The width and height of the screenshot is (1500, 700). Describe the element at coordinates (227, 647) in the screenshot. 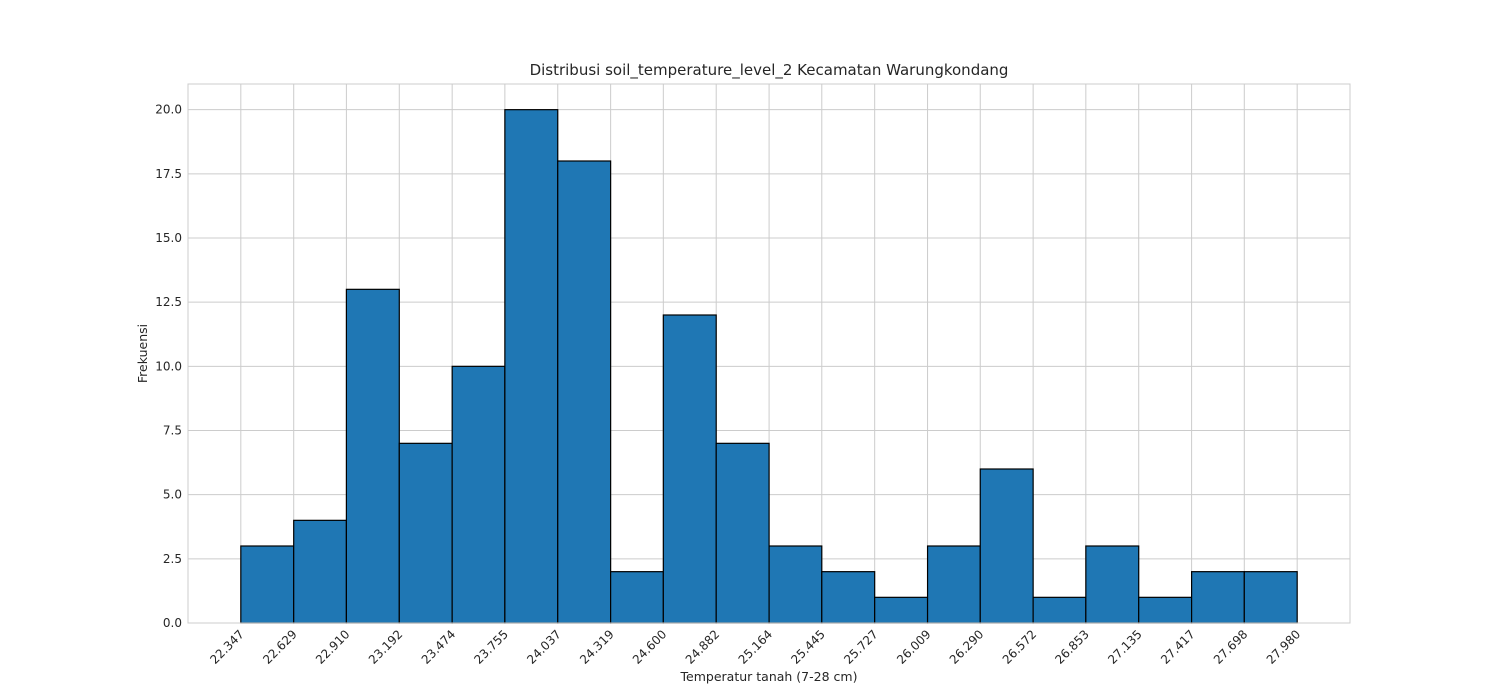

I see `x-tick-label: 22.347` at that location.